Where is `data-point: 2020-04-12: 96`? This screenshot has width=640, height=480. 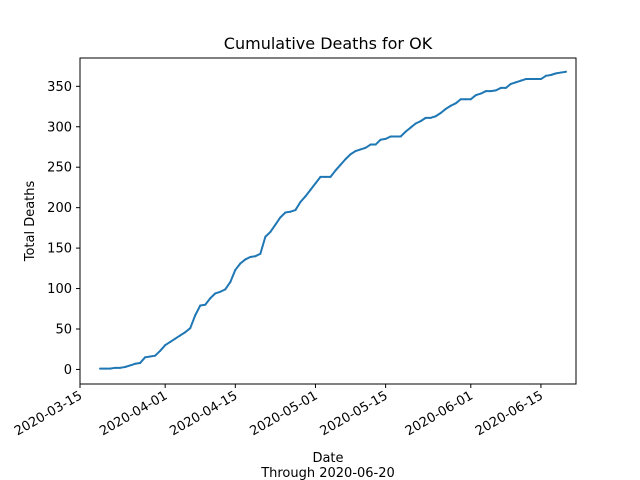
data-point: 2020-04-12: 96 is located at coordinates (220, 291).